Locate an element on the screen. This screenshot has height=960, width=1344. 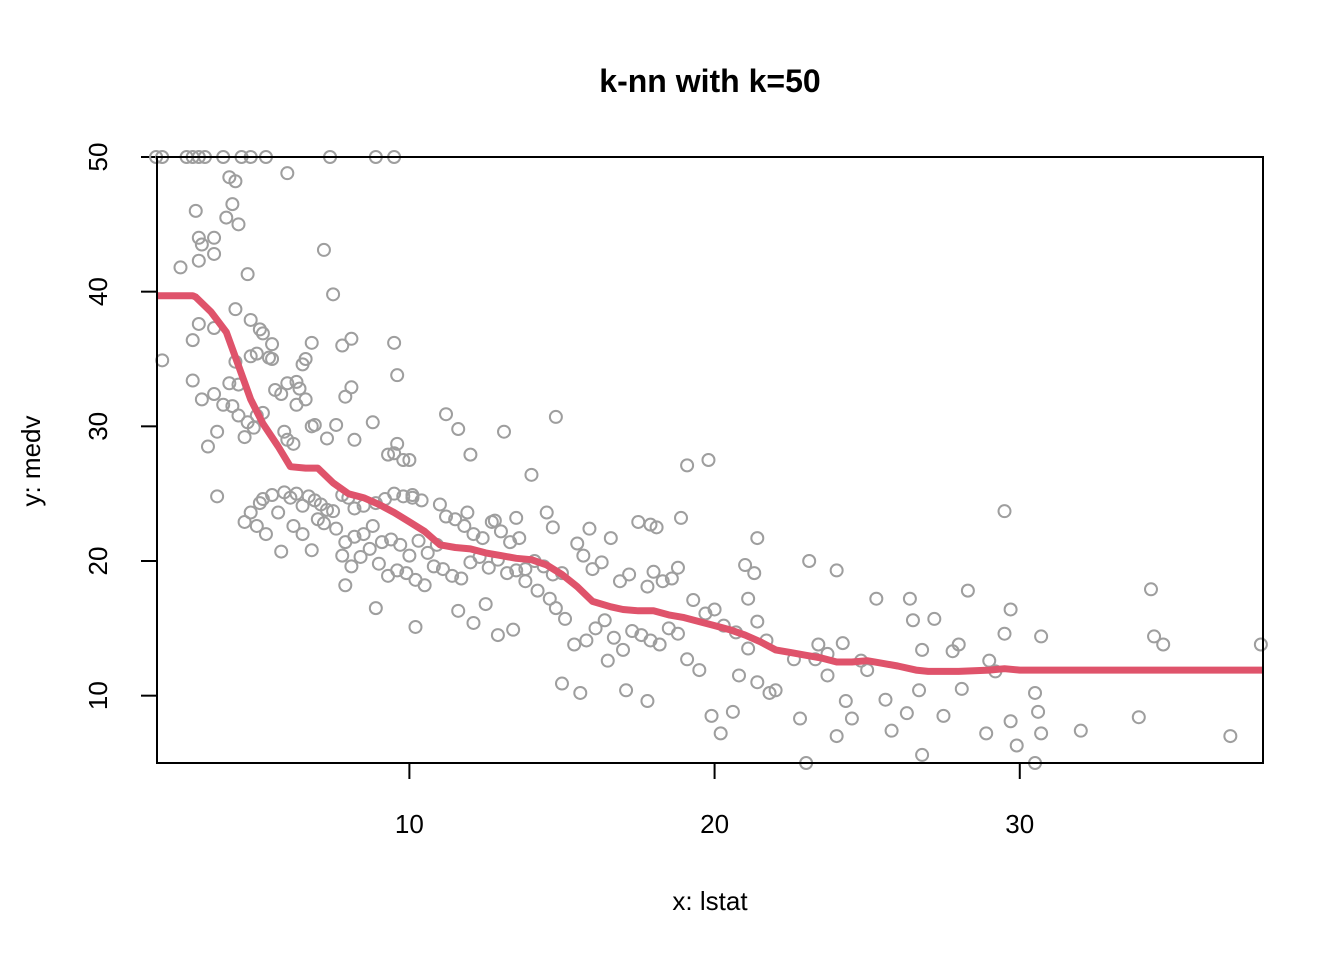
y-tick-label: 30 is located at coordinates (98, 426).